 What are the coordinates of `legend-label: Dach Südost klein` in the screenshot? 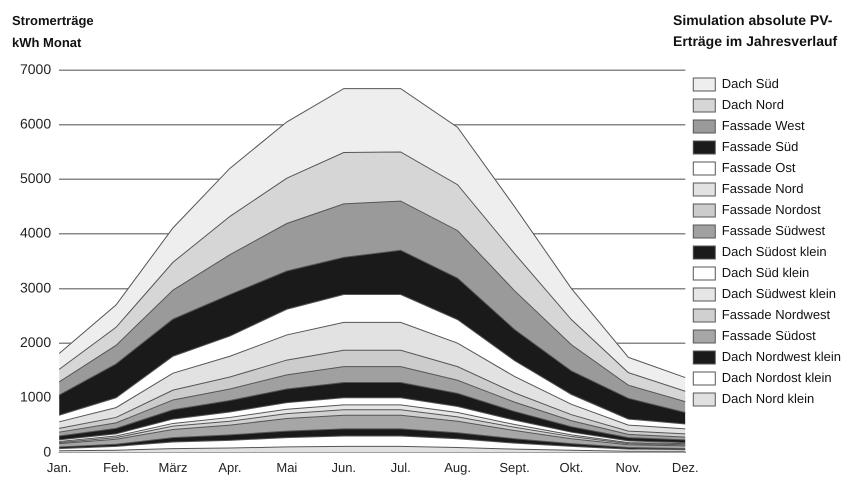 It's located at (774, 252).